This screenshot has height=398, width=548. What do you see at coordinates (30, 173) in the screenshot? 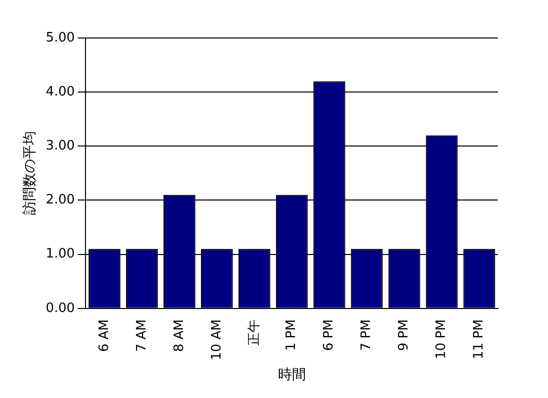
I see `y-axis-title: 訪問数の平均` at bounding box center [30, 173].